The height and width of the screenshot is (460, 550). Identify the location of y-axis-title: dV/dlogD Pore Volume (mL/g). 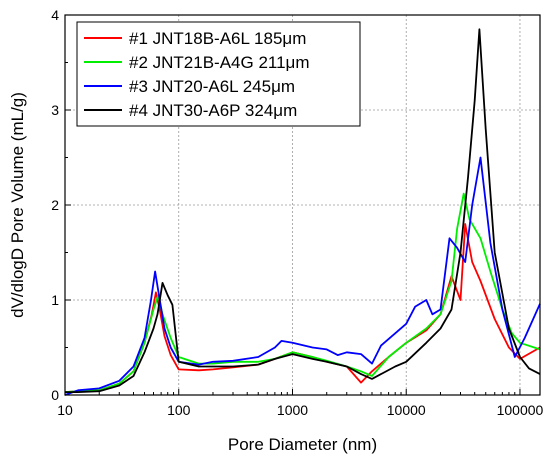
(17, 205).